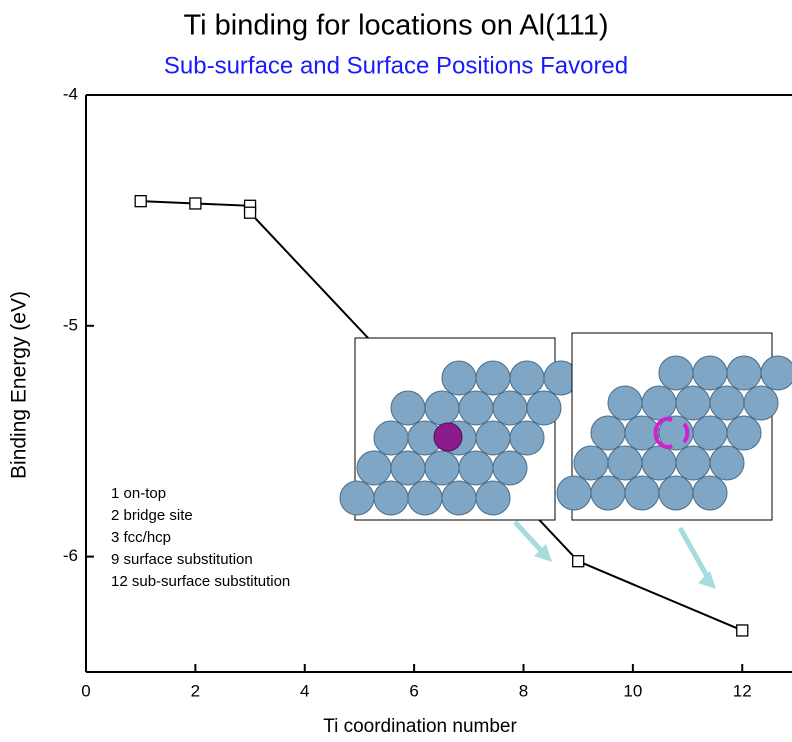 The width and height of the screenshot is (792, 742). What do you see at coordinates (395, 26) in the screenshot?
I see `chart-title: Ti binding for locations on Al(111)` at bounding box center [395, 26].